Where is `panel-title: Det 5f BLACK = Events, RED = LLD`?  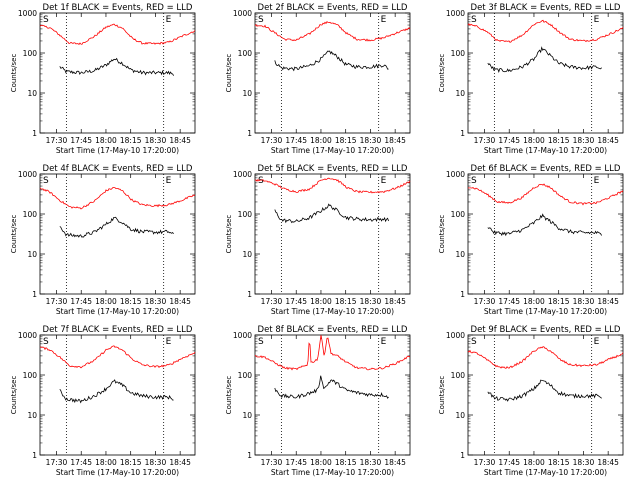
panel-title: Det 5f BLACK = Events, RED = LLD is located at coordinates (333, 169).